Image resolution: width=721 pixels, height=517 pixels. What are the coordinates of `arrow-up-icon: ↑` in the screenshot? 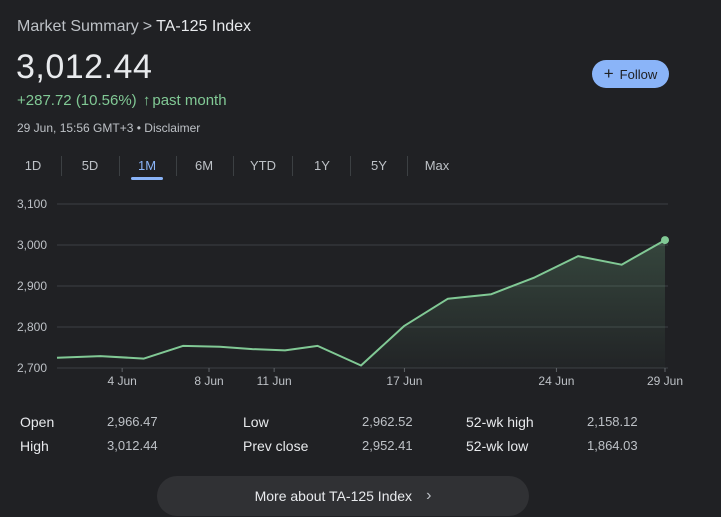 It's located at (146, 100).